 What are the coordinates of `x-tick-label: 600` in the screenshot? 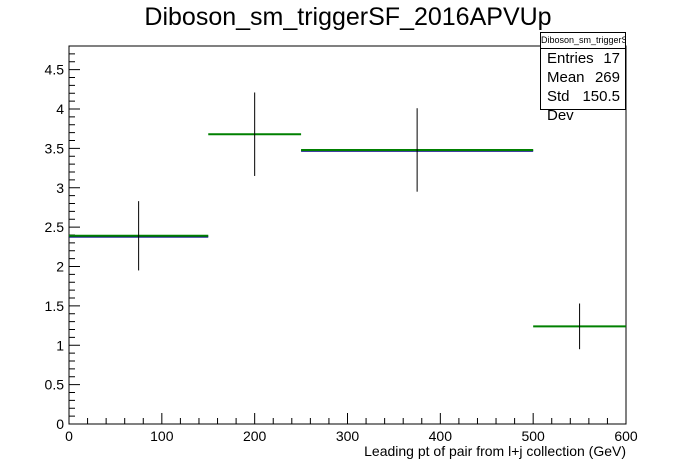 It's located at (626, 436).